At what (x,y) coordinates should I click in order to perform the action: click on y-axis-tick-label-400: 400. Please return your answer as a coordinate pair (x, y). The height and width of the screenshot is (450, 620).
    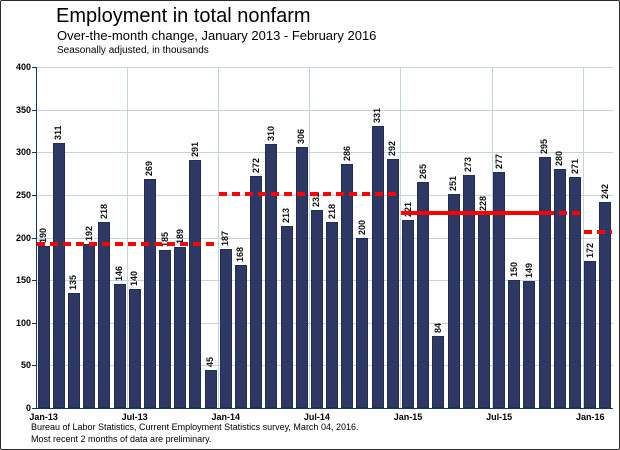
    Looking at the image, I should click on (23, 67).